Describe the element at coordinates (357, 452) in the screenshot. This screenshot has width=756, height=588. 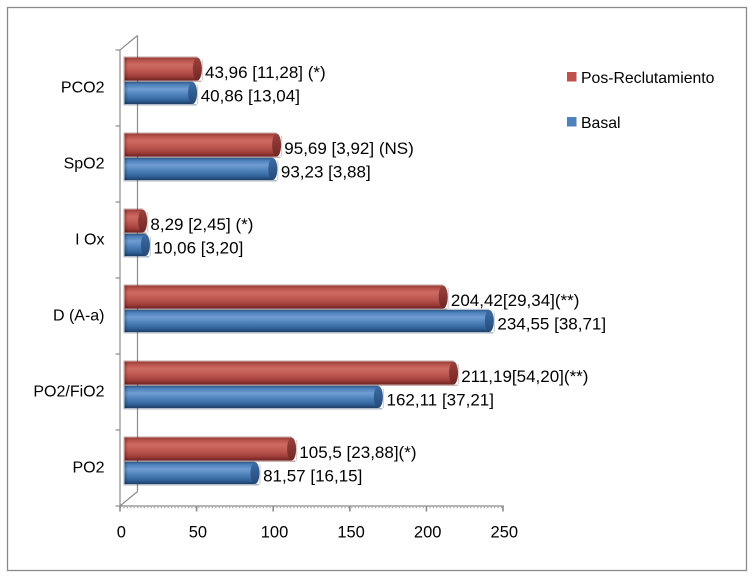
I see `svg-text: 105,5 [23,88](*)` at that location.